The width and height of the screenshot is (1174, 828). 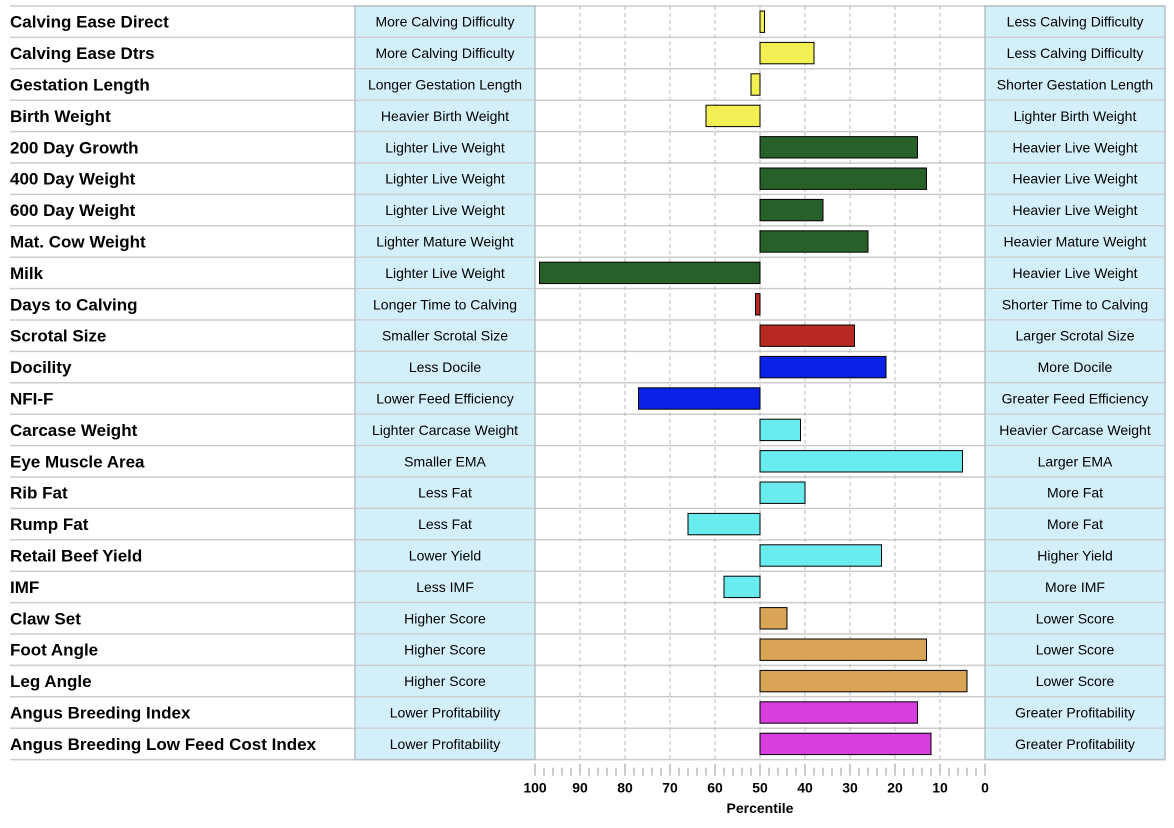 I want to click on left-descriptor: More Calving Difficulty, so click(x=444, y=22).